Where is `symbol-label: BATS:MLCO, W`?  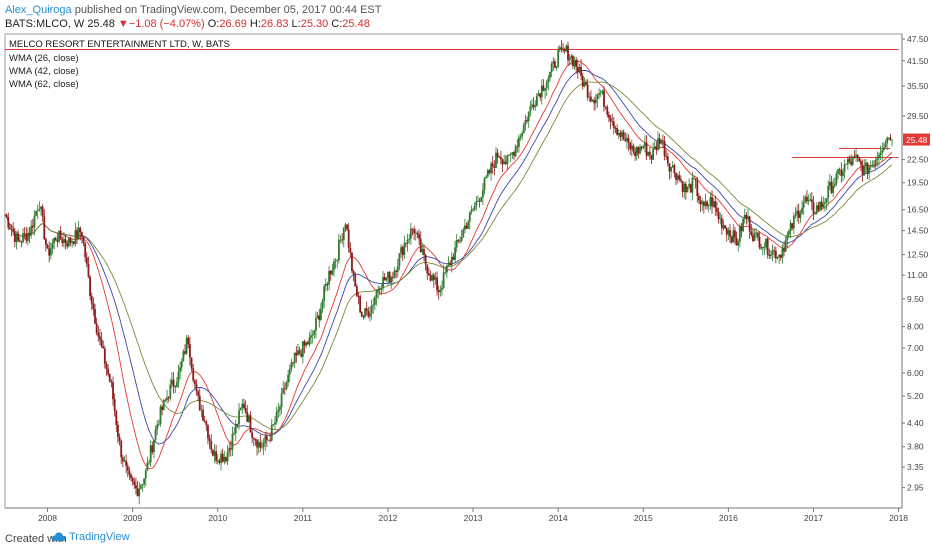
symbol-label: BATS:MLCO, W is located at coordinates (45, 24).